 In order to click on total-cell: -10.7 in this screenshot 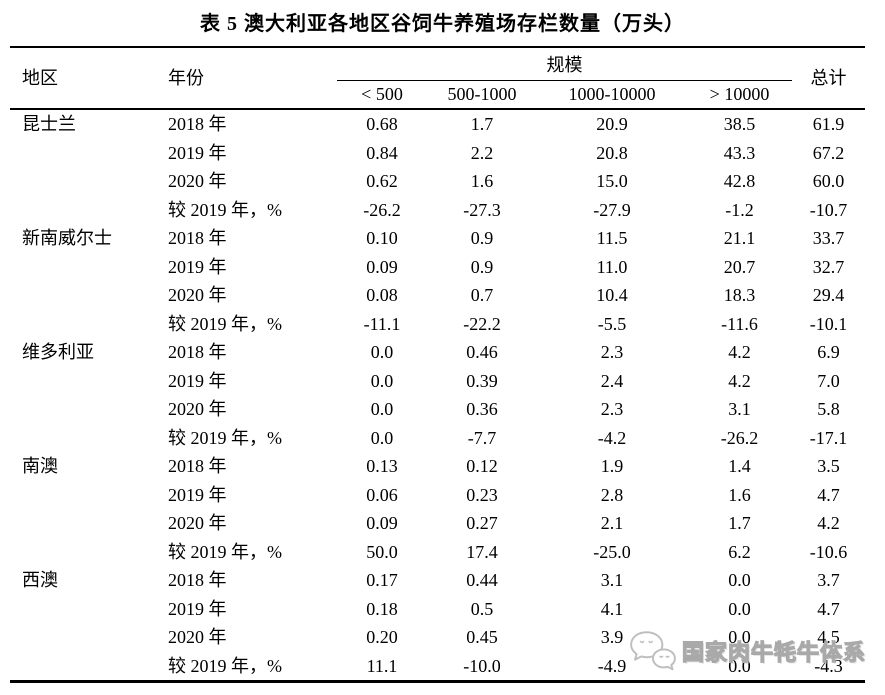, I will do `click(828, 209)`.